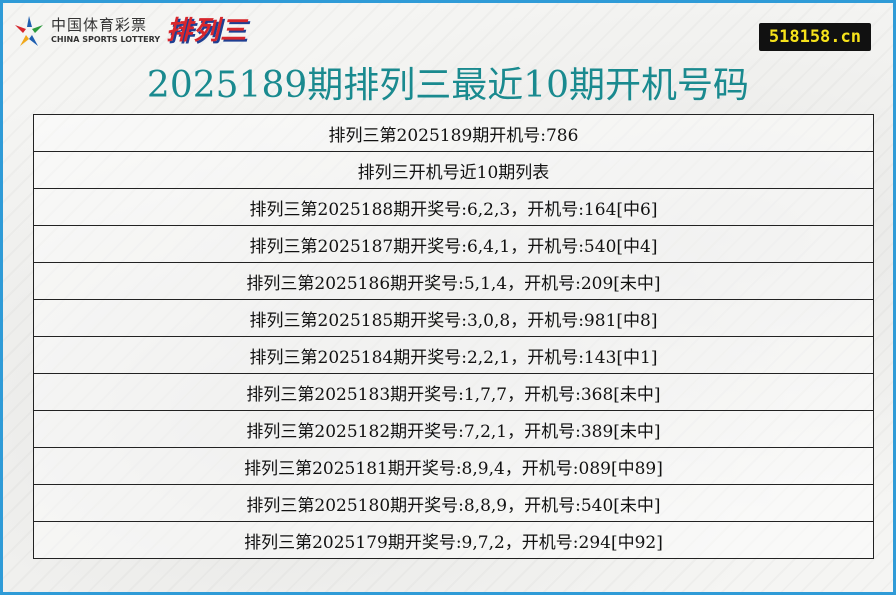 Image resolution: width=896 pixels, height=595 pixels. I want to click on table-row: 排列三第2025189期开机号:786, so click(453, 133).